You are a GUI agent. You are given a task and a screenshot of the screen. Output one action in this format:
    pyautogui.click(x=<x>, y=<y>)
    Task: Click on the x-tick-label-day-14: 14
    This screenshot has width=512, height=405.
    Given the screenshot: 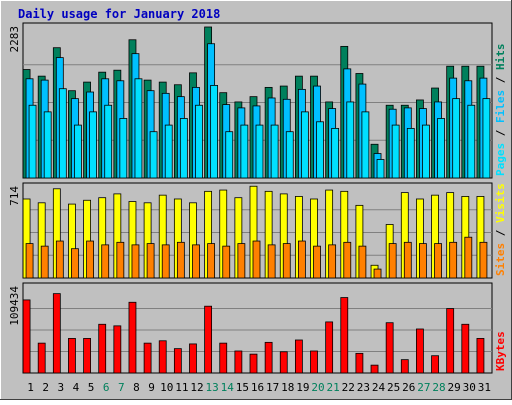 What is the action you would take?
    pyautogui.click(x=228, y=387)
    